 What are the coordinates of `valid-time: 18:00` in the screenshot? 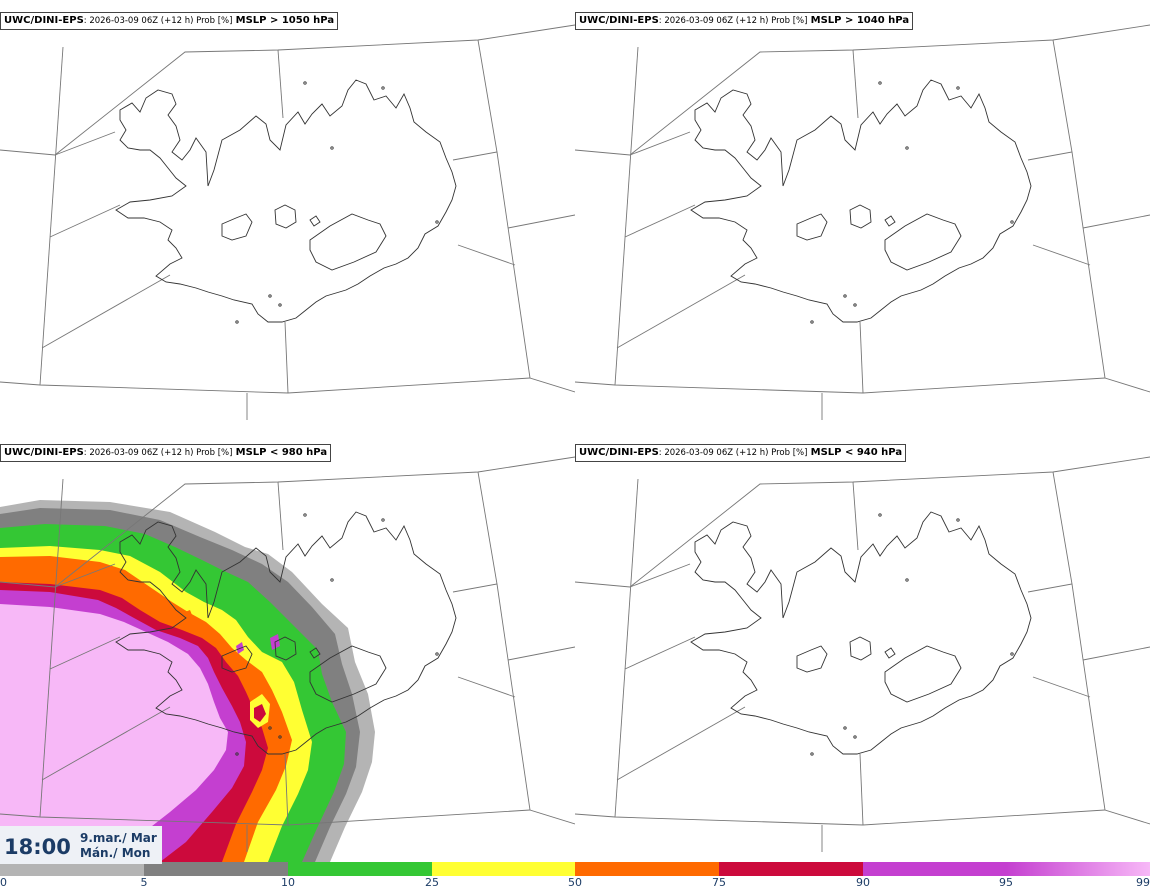 It's located at (37, 847).